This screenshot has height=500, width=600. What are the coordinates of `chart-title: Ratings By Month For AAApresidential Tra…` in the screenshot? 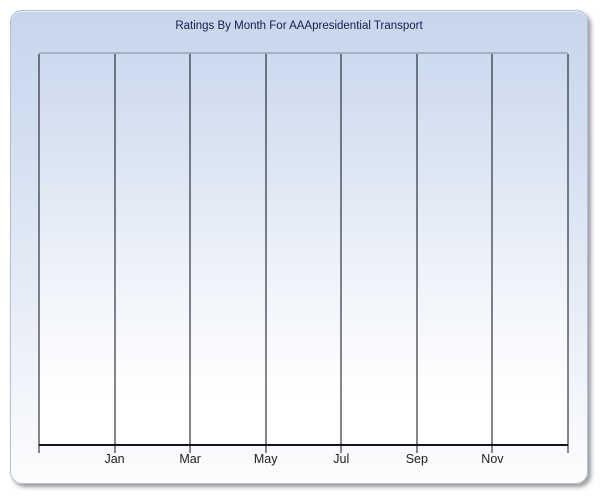 It's located at (299, 26).